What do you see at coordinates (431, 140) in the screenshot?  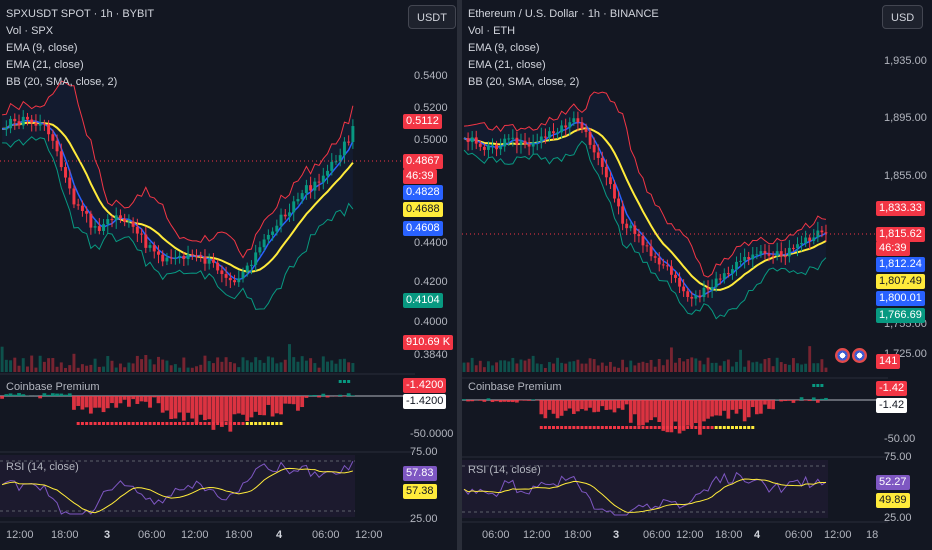 I see `left-price-axis-label: 0.5000` at bounding box center [431, 140].